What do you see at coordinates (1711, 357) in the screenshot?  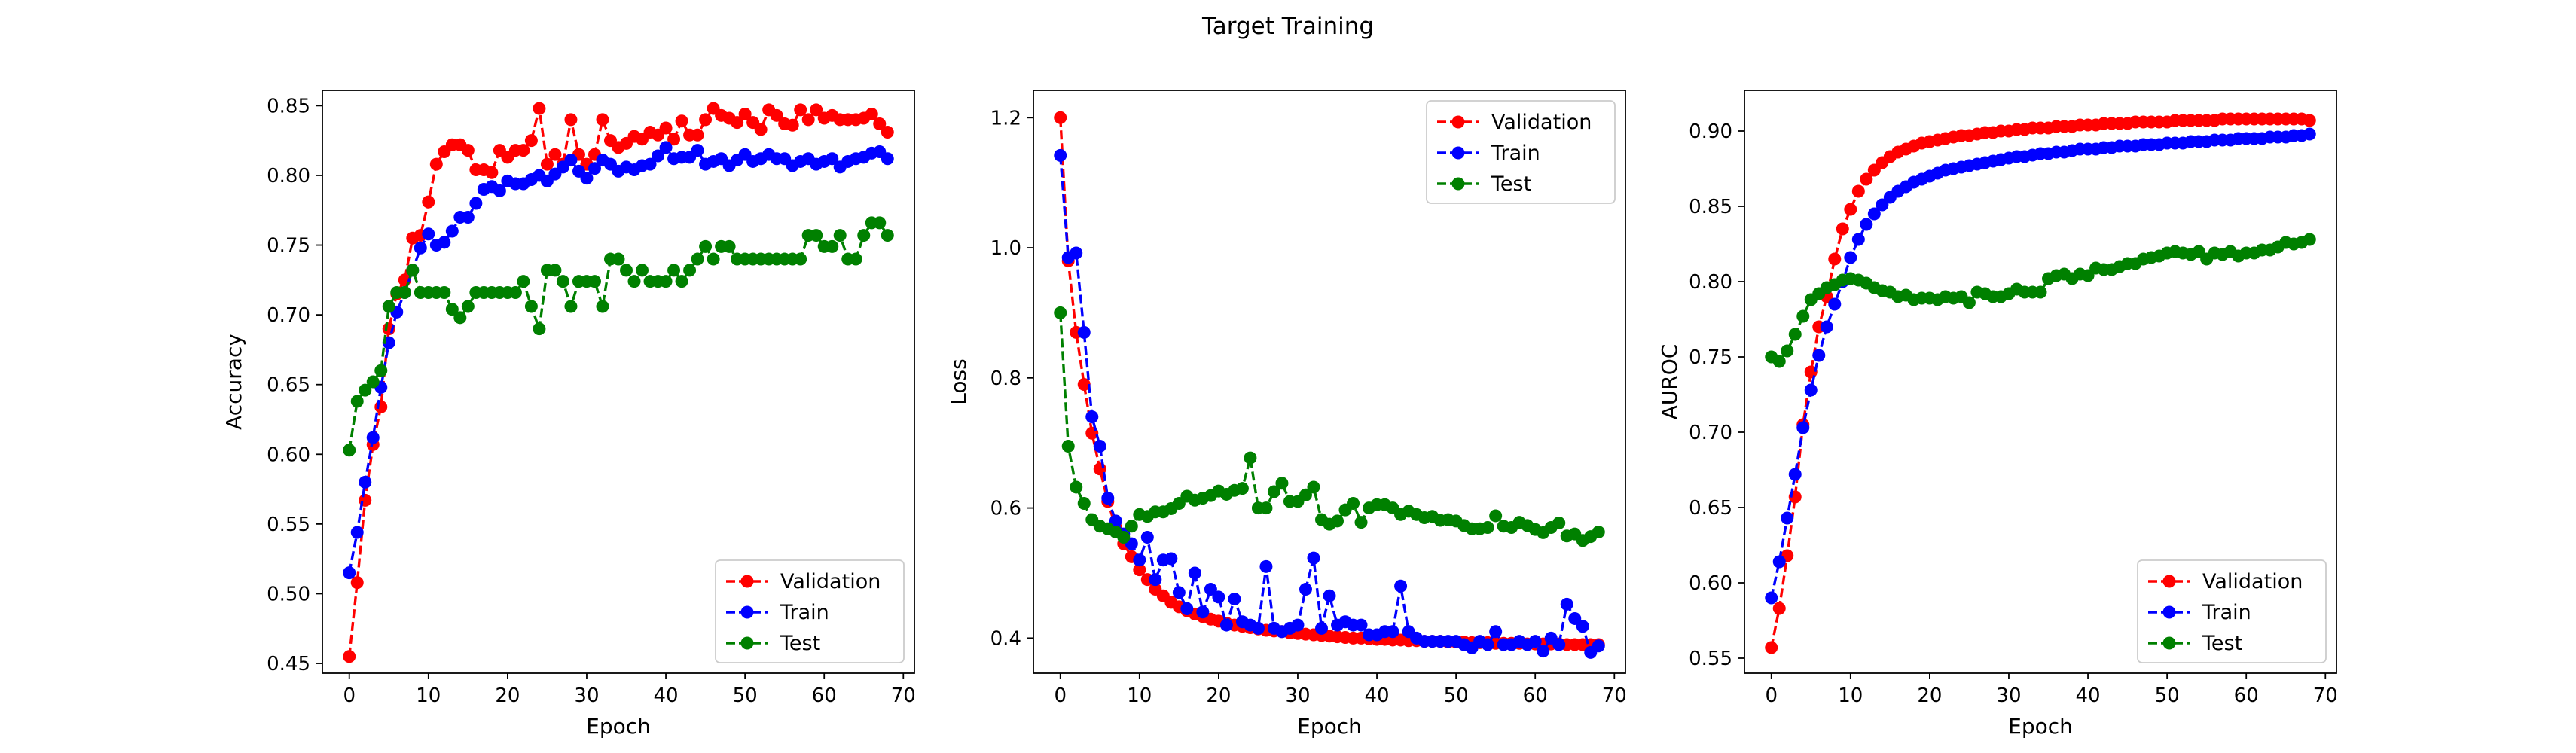 I see `auroc-y-tick-label: 0.75` at bounding box center [1711, 357].